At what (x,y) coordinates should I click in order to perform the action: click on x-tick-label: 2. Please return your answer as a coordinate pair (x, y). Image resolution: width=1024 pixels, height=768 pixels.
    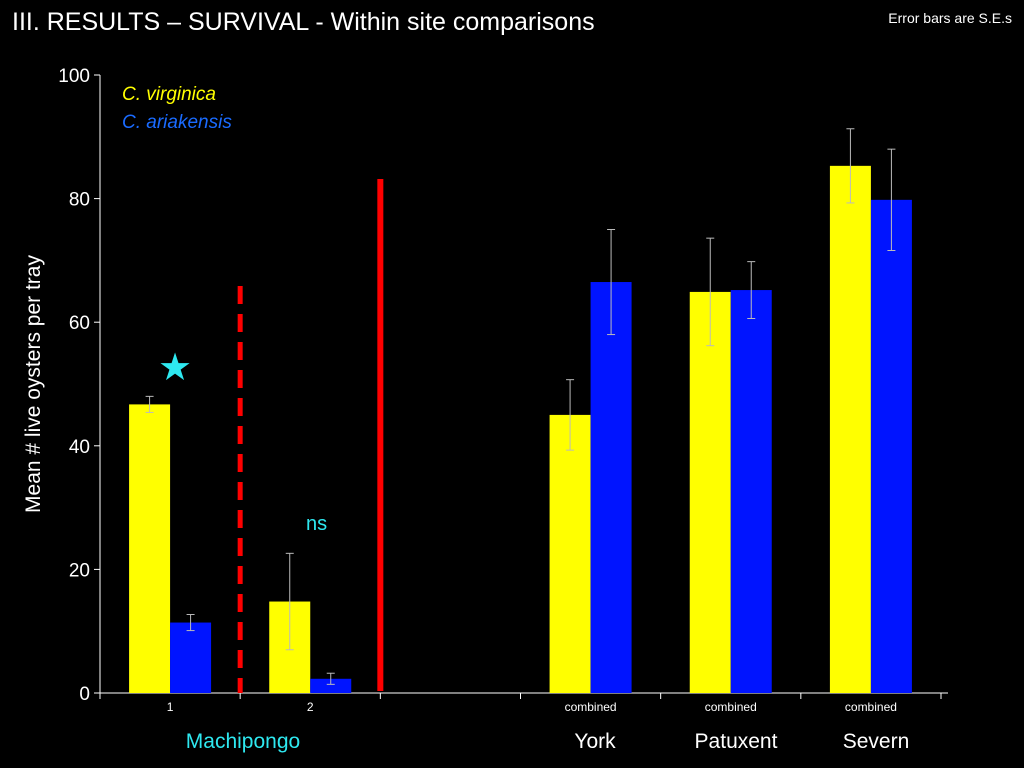
    Looking at the image, I should click on (310, 707).